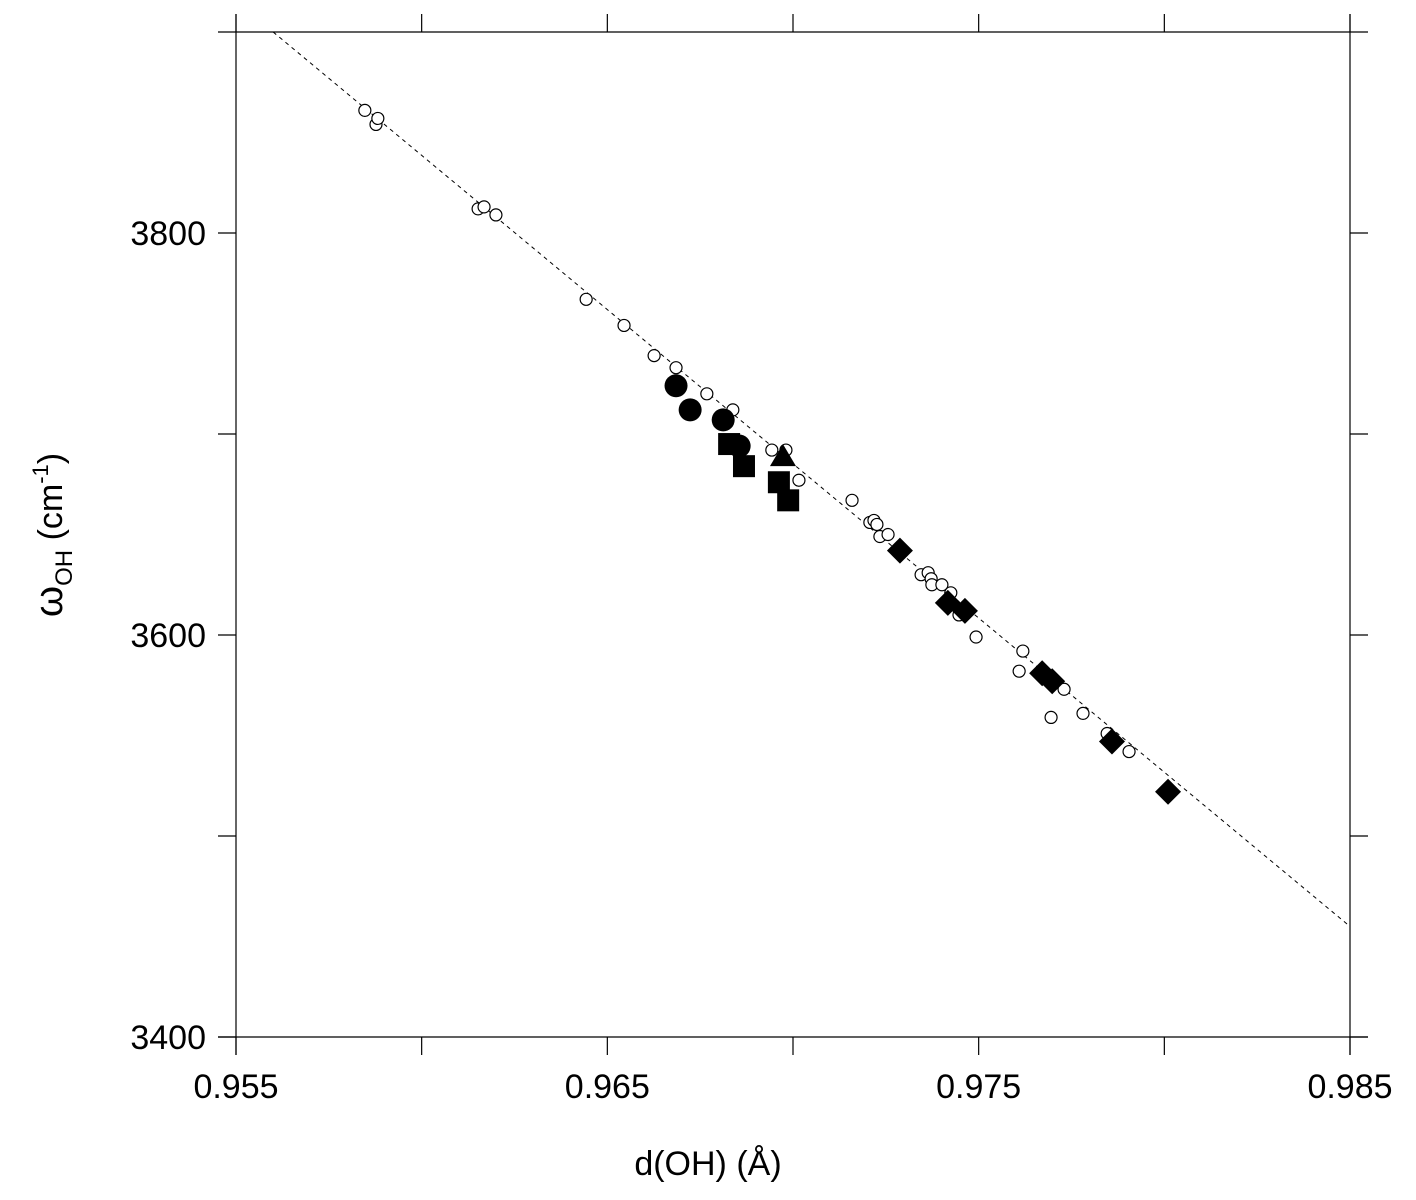 The height and width of the screenshot is (1200, 1416). What do you see at coordinates (168, 1038) in the screenshot?
I see `y-tick-label: 3400` at bounding box center [168, 1038].